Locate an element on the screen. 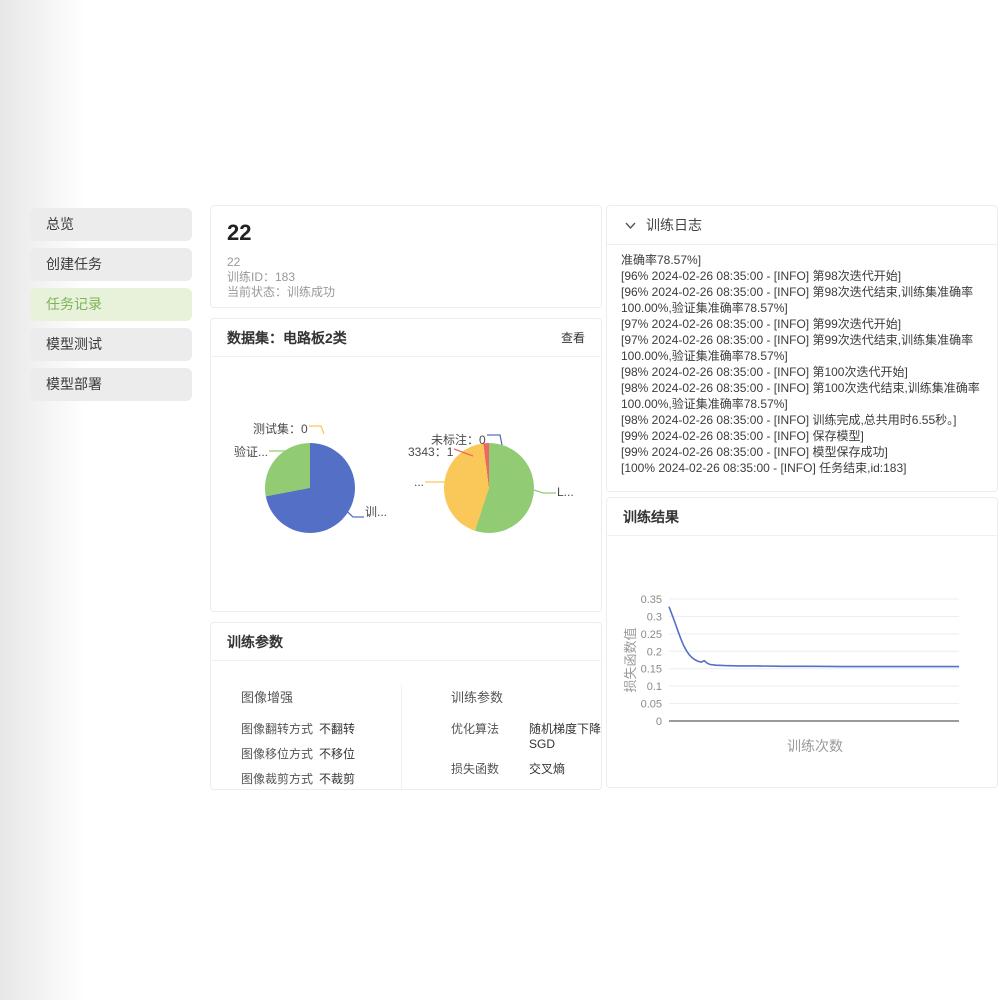 The width and height of the screenshot is (1000, 1000). svg-text: 训练次数 is located at coordinates (815, 746).